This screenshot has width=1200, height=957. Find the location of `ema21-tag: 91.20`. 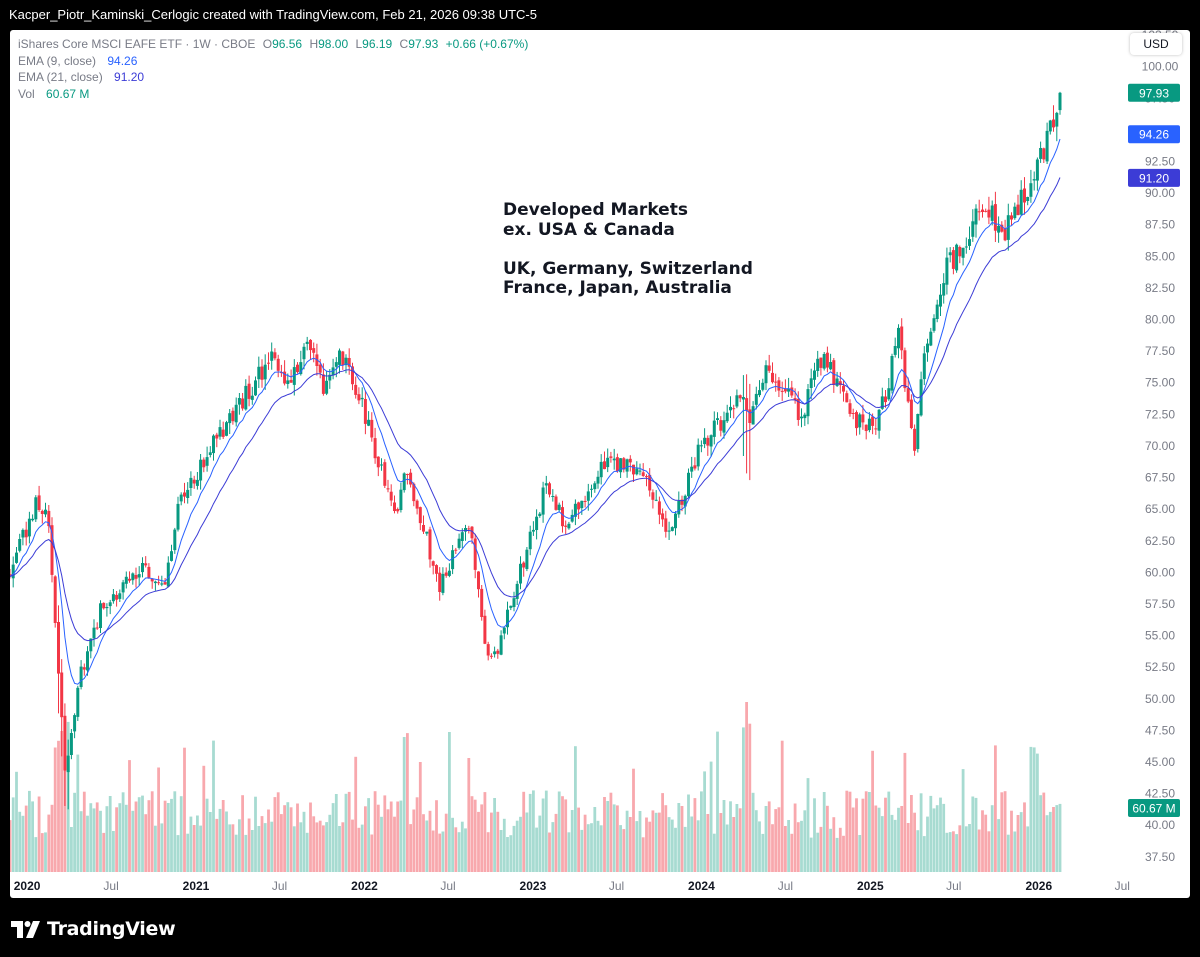

ema21-tag: 91.20 is located at coordinates (1154, 178).